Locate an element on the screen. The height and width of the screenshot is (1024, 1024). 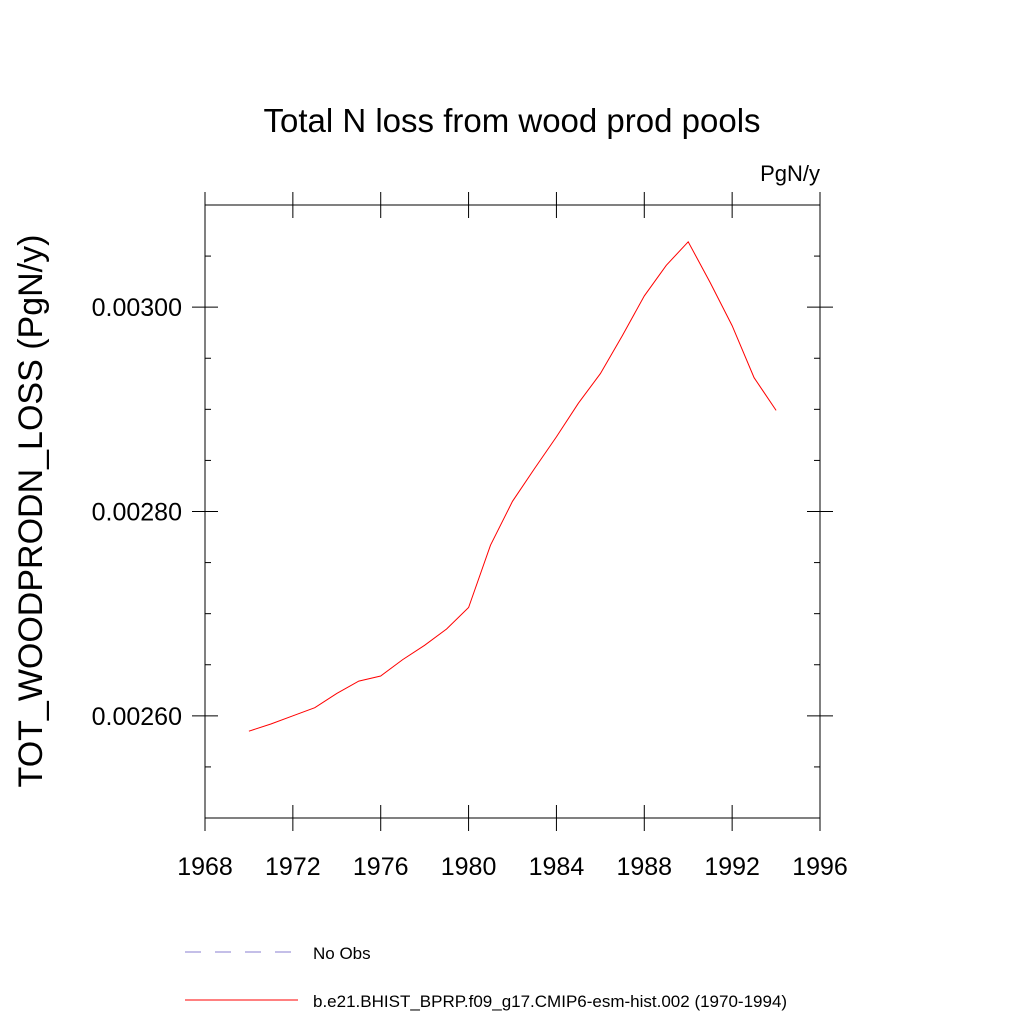
y-axis-label: TOT_WOODPRODN_LOSS (PgN/y) is located at coordinates (31, 511).